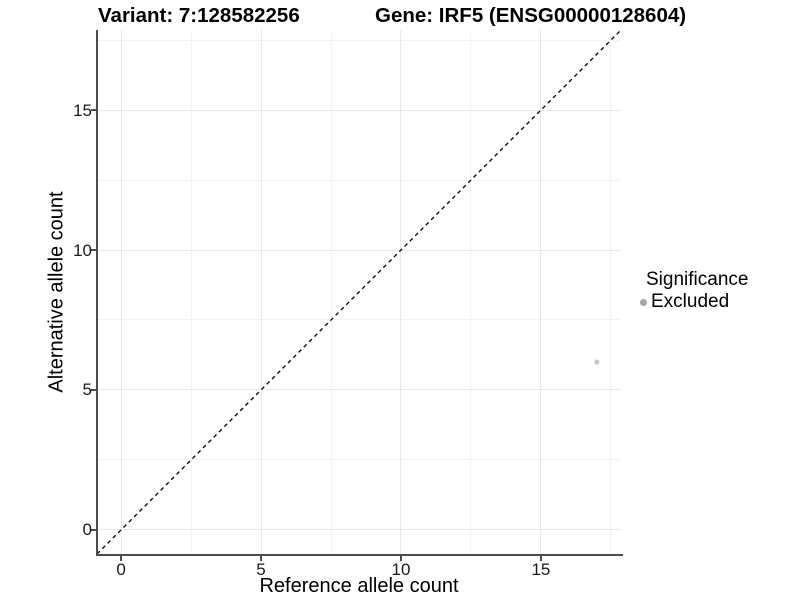  Describe the element at coordinates (690, 301) in the screenshot. I see `legend-item-label: Excluded` at that location.